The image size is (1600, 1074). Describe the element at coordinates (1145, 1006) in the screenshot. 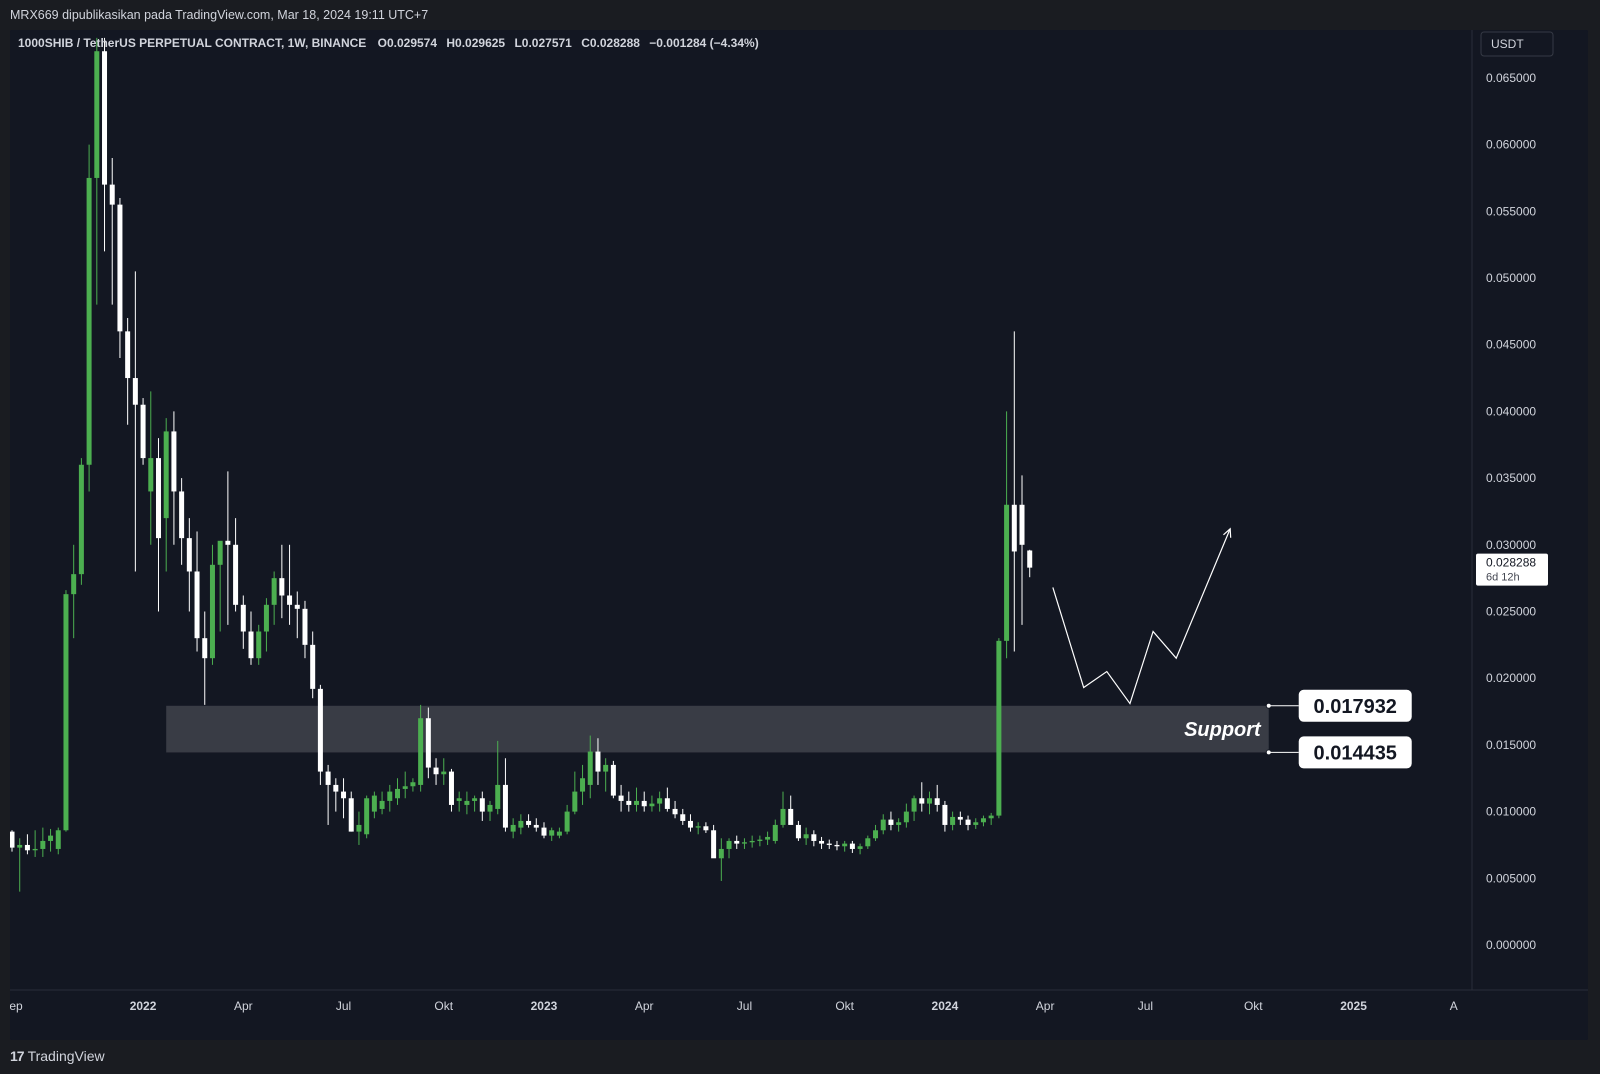

I see `time-tick: Jul` at that location.